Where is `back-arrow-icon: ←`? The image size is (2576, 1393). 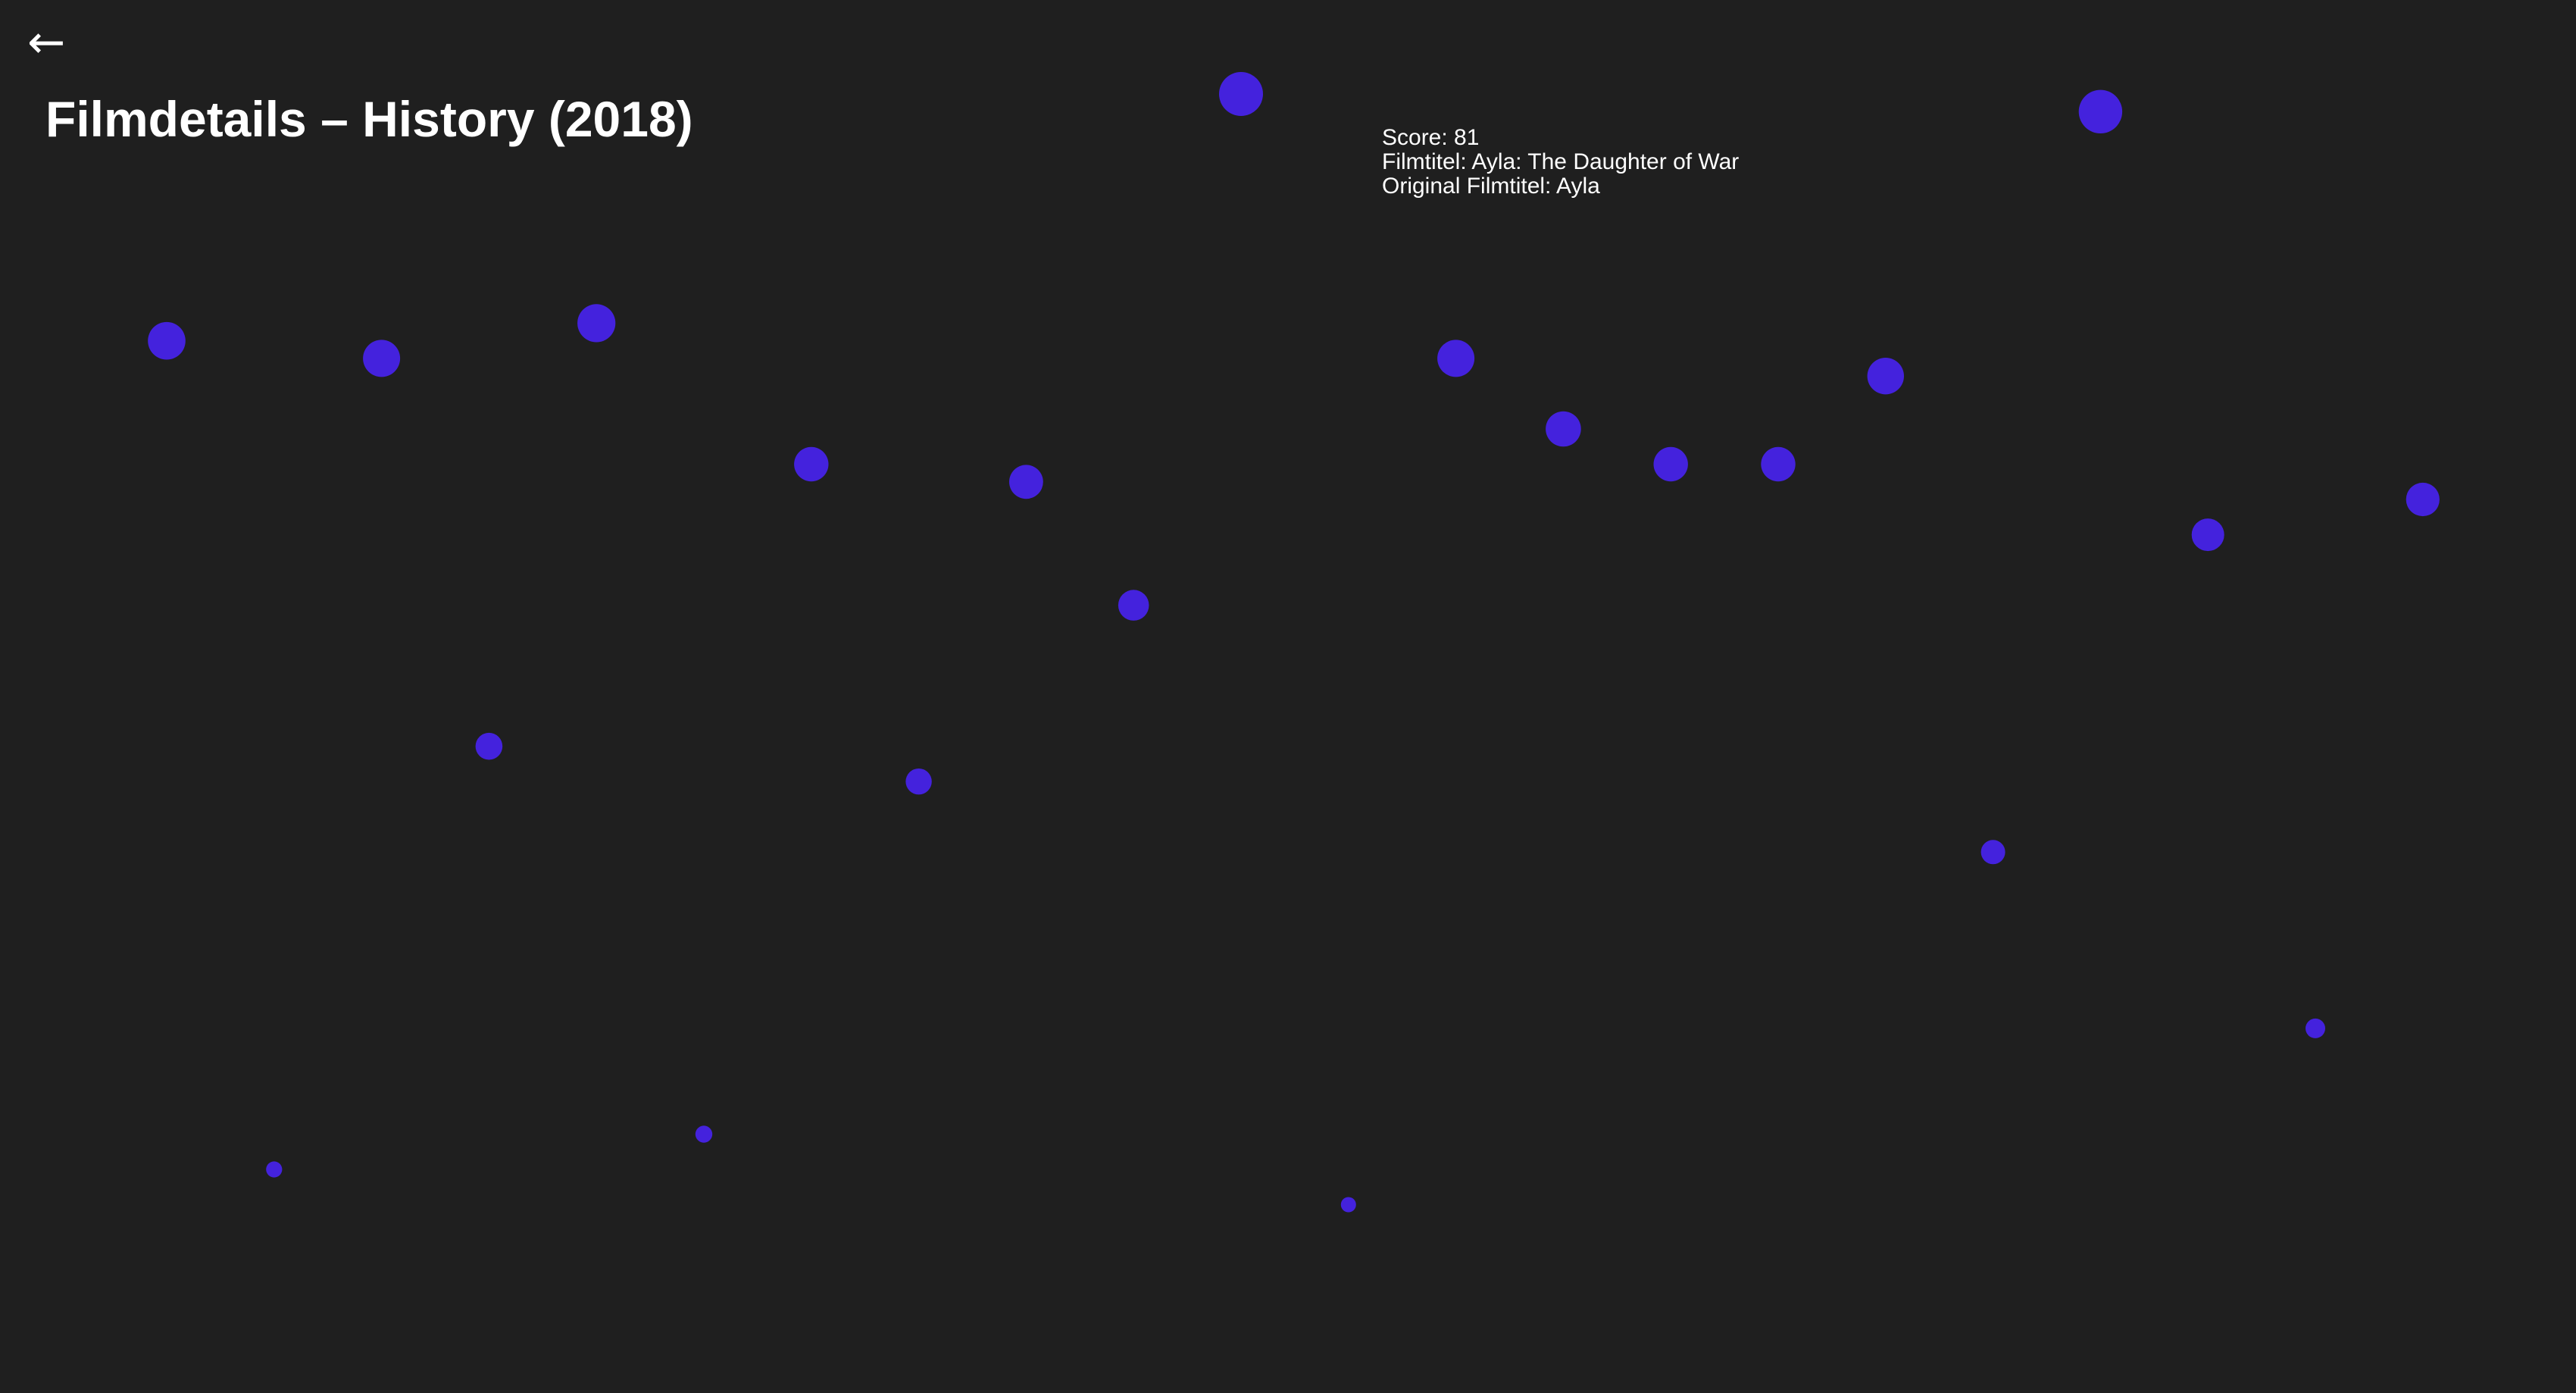 back-arrow-icon: ← is located at coordinates (46, 42).